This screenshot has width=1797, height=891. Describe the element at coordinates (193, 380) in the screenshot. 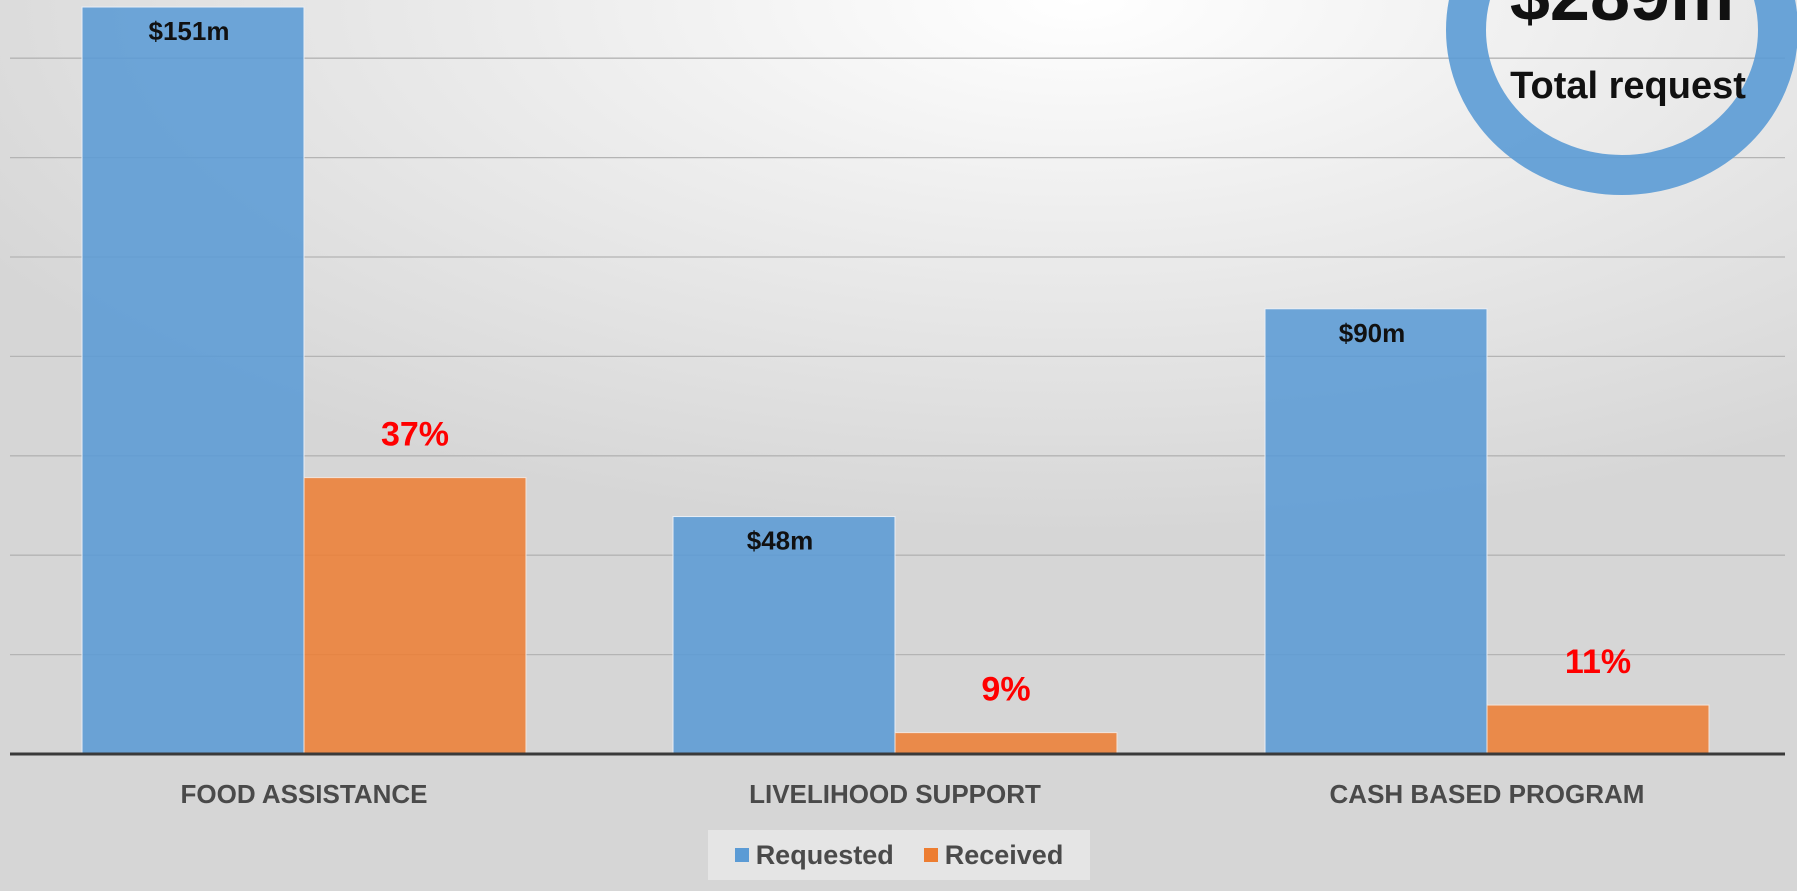

I see `bar-requested-food-assistance` at that location.